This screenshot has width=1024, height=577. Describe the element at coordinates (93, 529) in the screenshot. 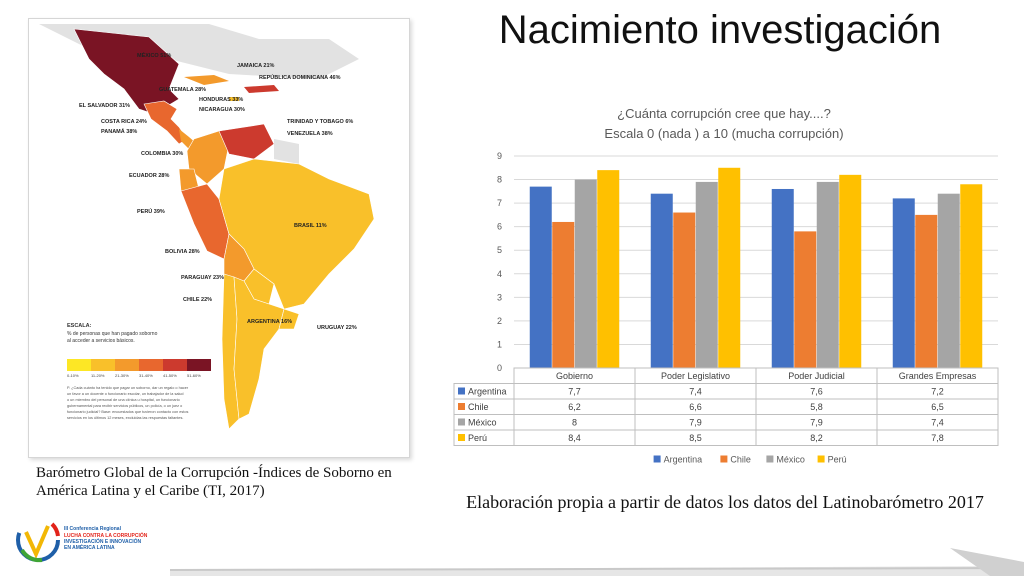

I see `logo-line: III Conferencia Regional` at that location.